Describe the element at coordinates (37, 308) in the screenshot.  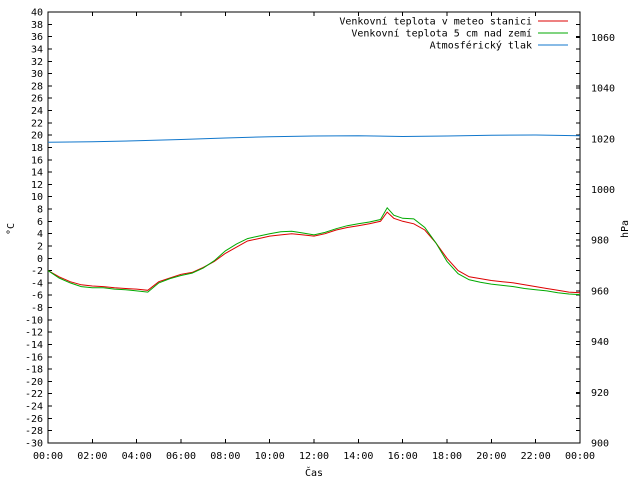
I see `y-tick-label: -8` at that location.